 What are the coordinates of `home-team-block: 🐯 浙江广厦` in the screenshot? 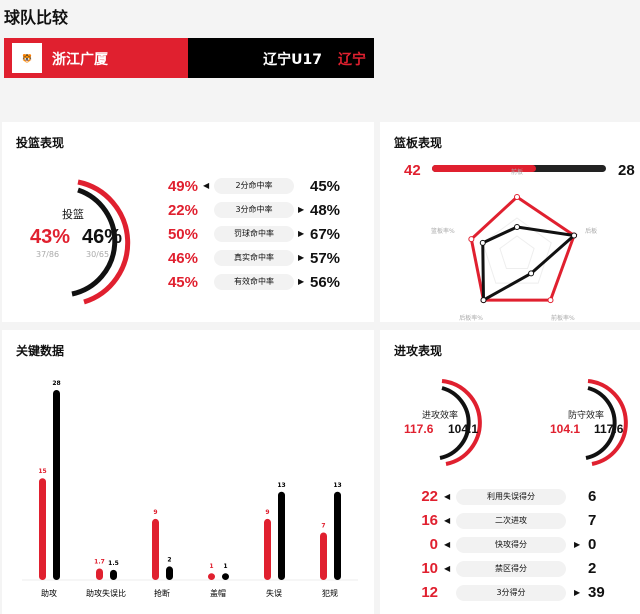 It's located at (96, 58).